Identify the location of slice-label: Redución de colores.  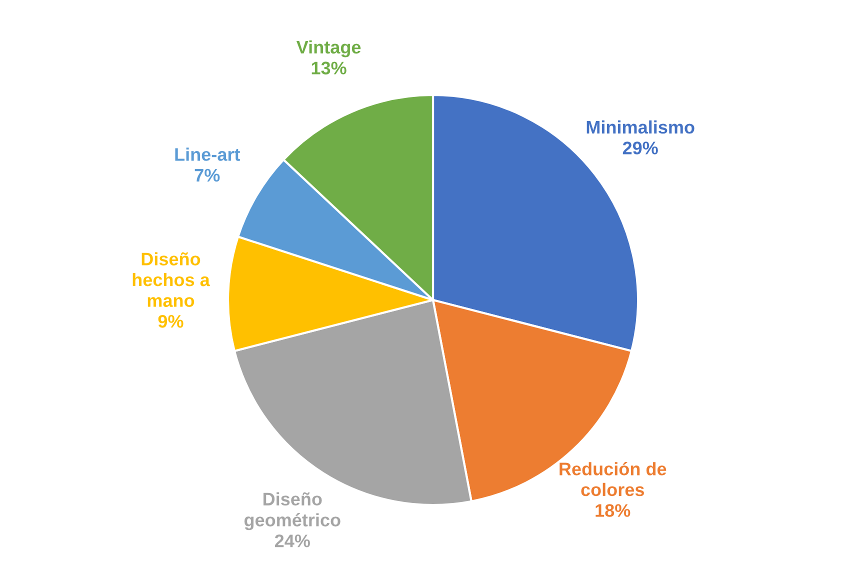
(613, 479).